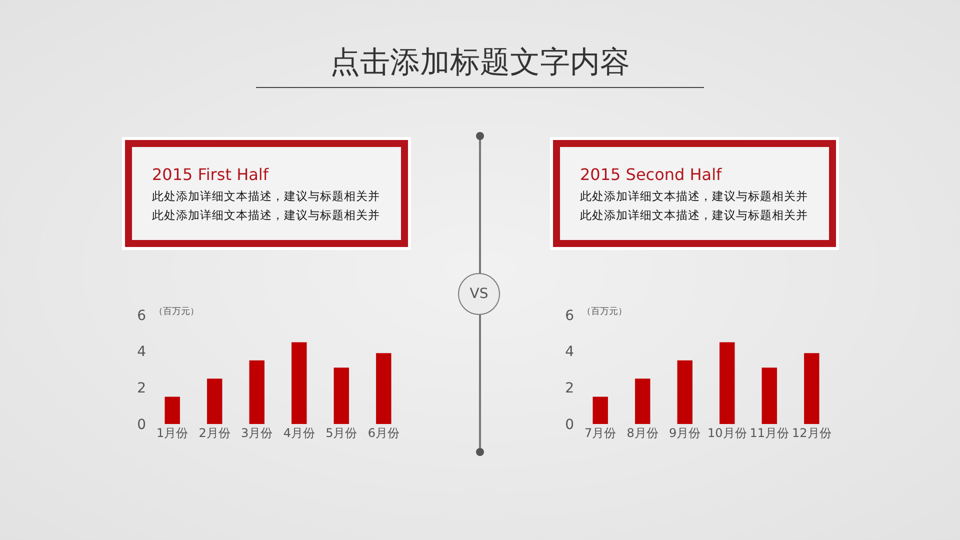 Image resolution: width=960 pixels, height=540 pixels. I want to click on chart-title: 2015 Second Half, so click(651, 174).